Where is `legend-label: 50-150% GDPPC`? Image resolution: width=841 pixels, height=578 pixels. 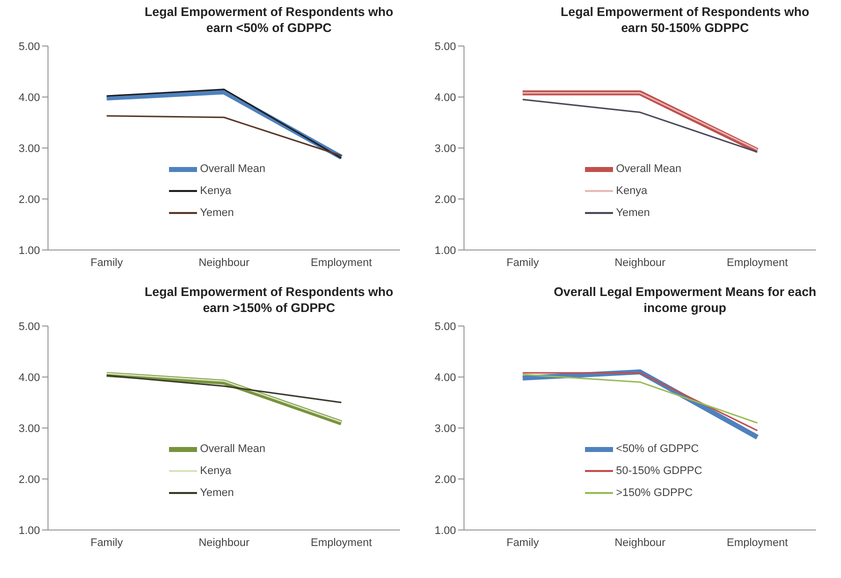
legend-label: 50-150% GDPPC is located at coordinates (659, 471).